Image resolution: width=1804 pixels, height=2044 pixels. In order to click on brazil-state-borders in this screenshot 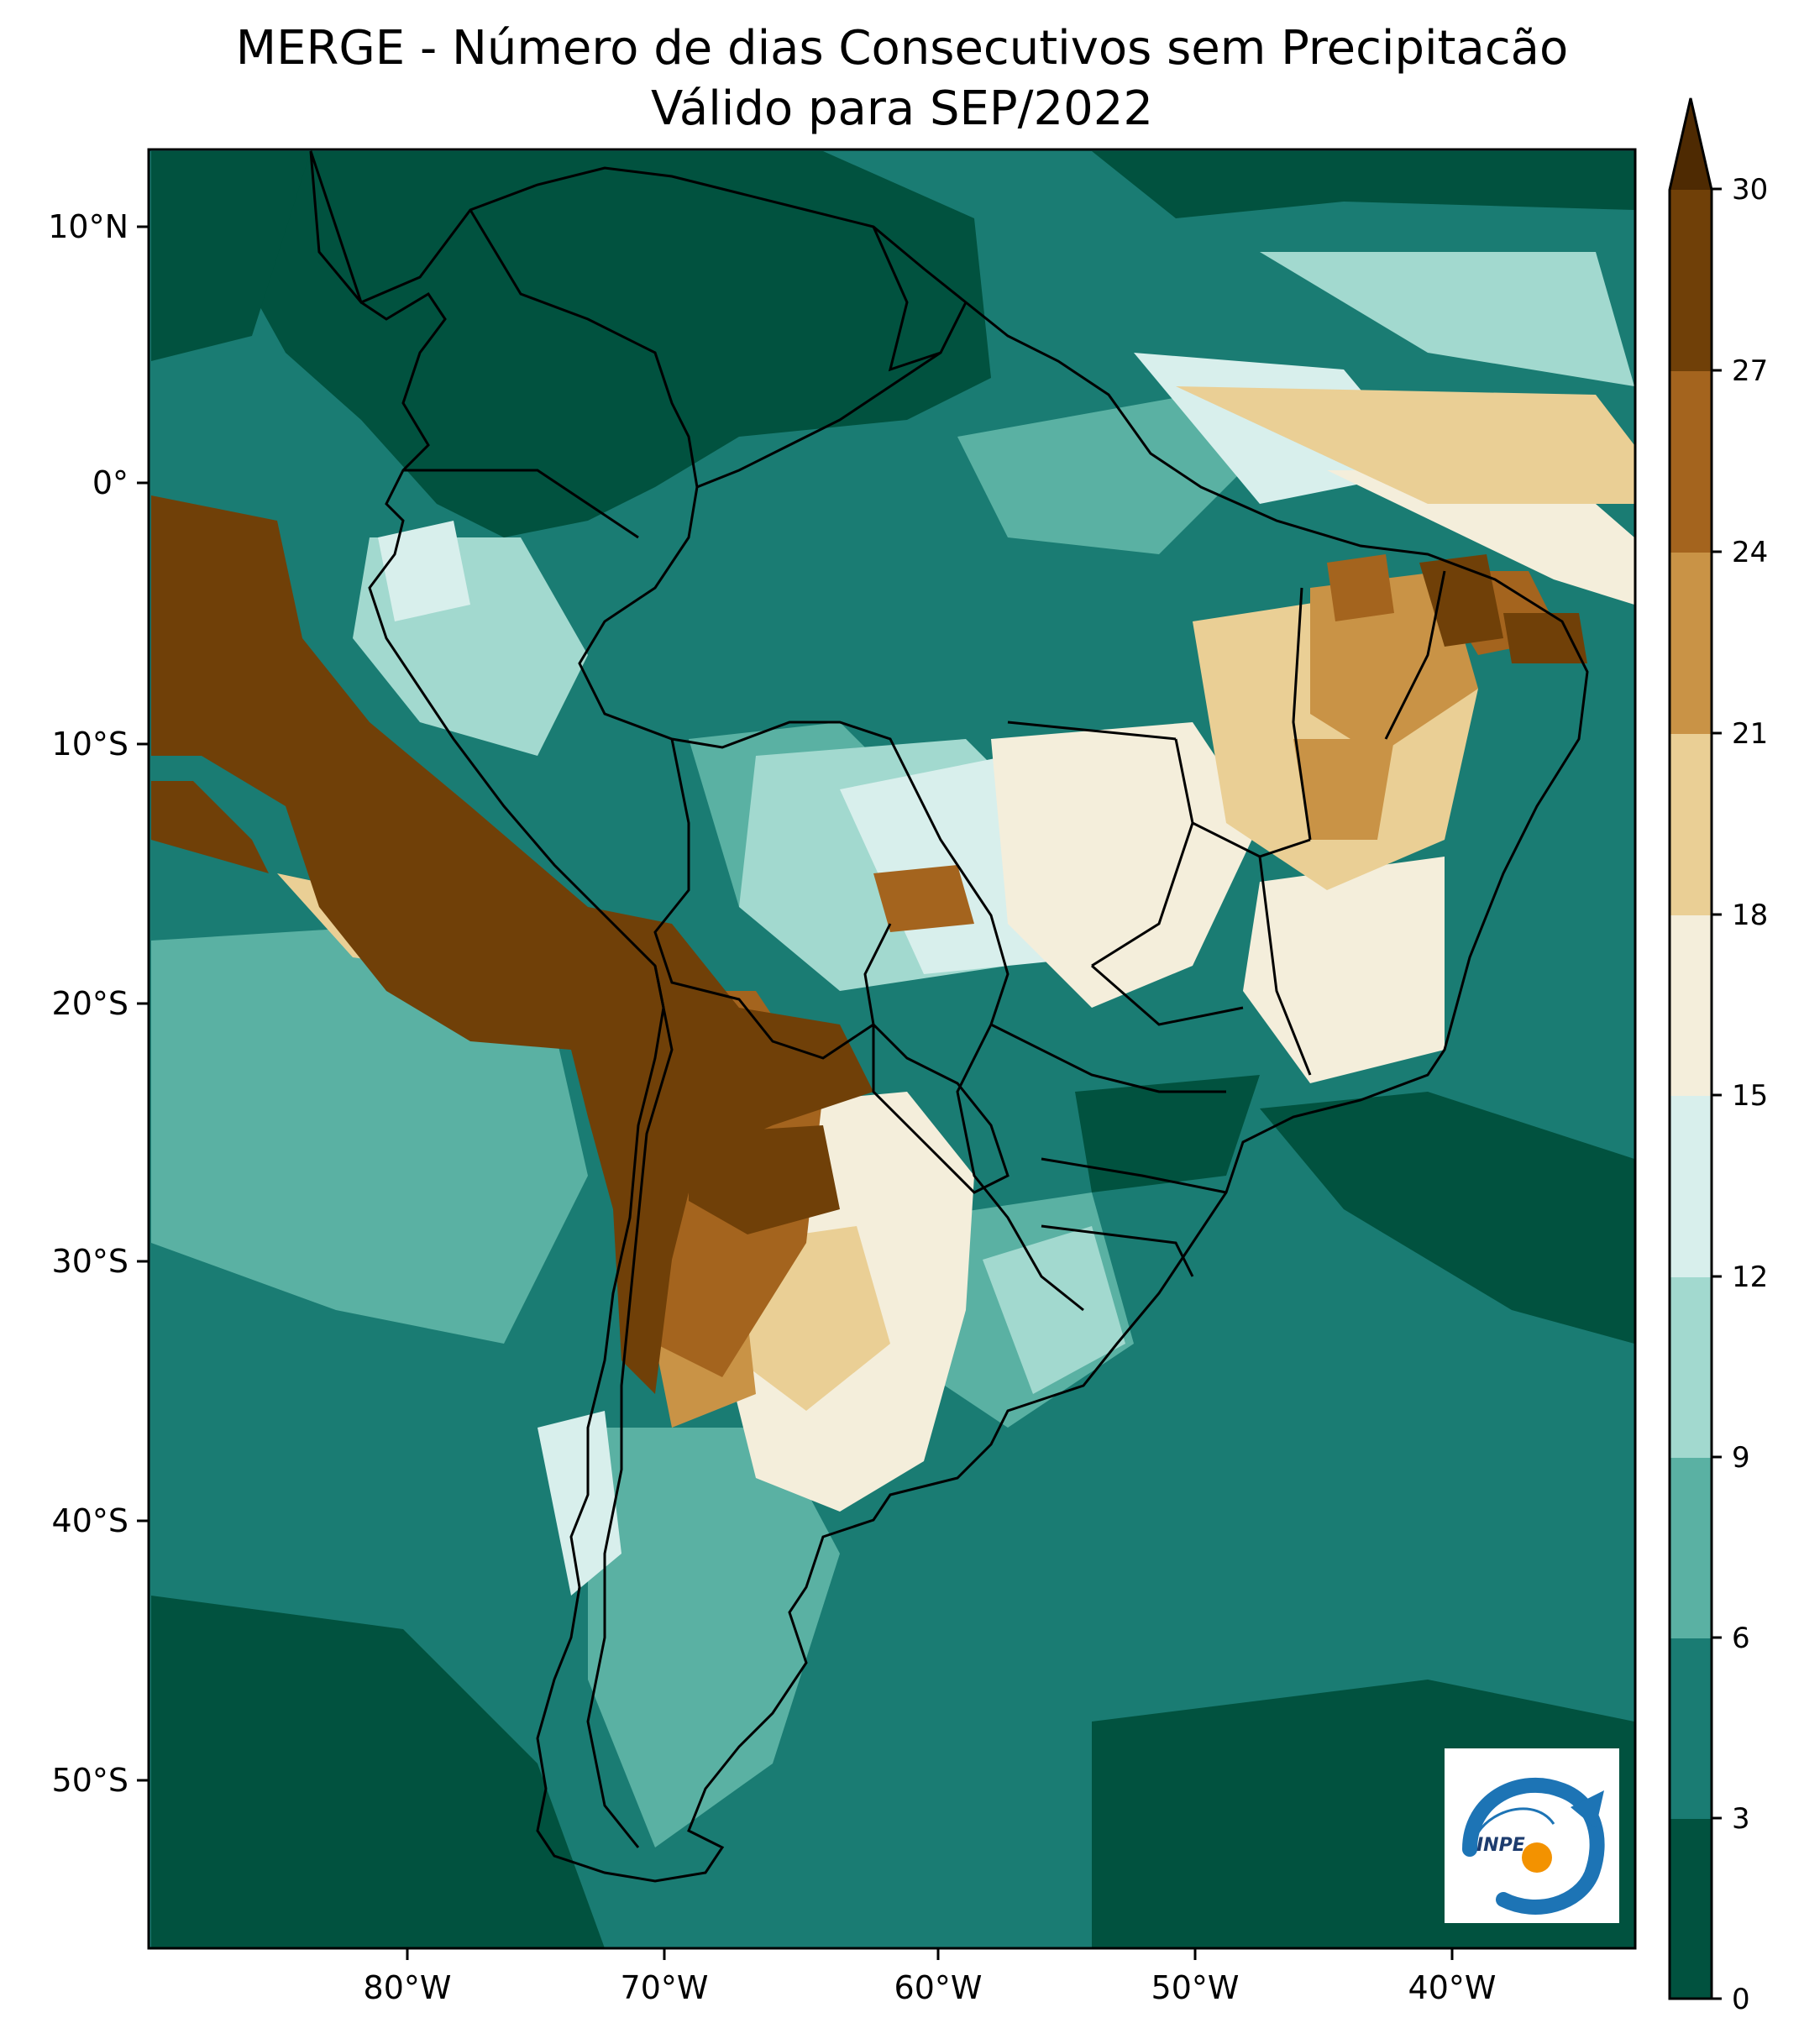, I will do `click(1218, 923)`.